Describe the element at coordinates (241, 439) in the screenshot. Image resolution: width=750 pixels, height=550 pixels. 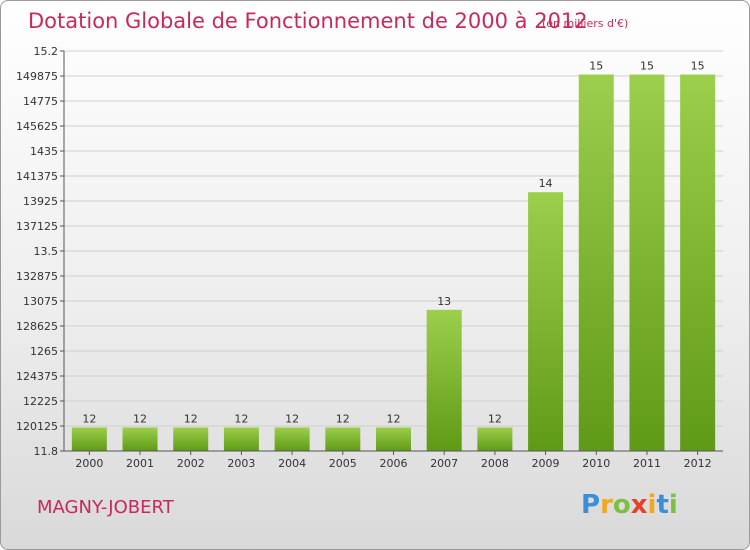
I see `bar-2003` at that location.